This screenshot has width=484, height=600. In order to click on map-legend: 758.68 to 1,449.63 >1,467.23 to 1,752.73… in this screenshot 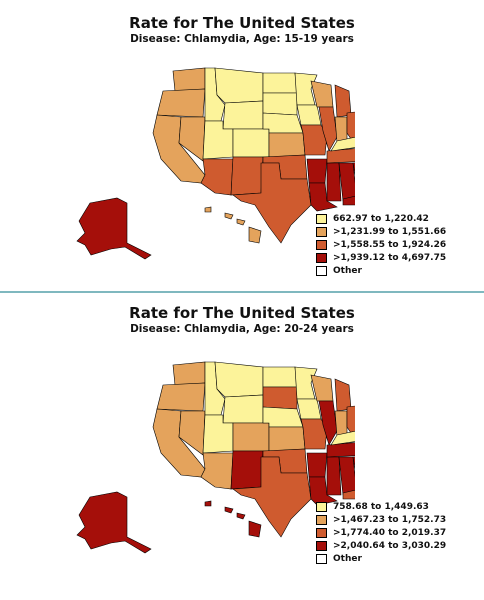, I will do `click(381, 532)`.